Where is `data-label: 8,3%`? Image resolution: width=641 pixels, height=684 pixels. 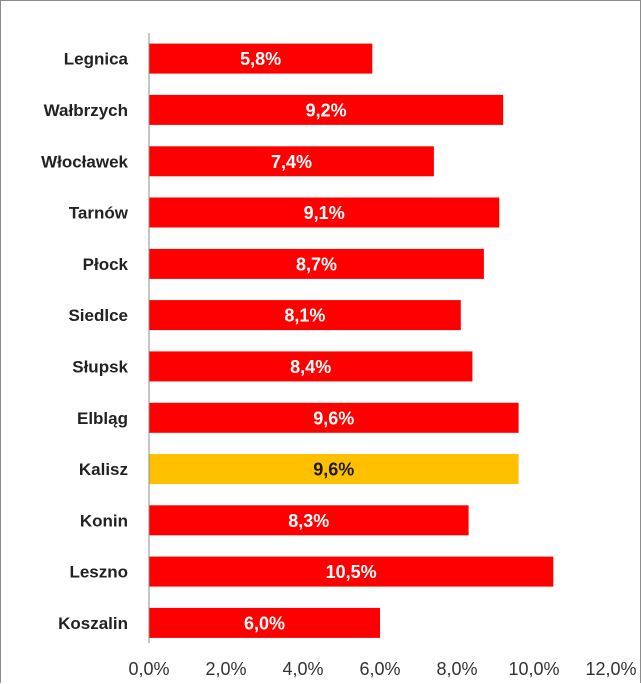 data-label: 8,3% is located at coordinates (308, 521).